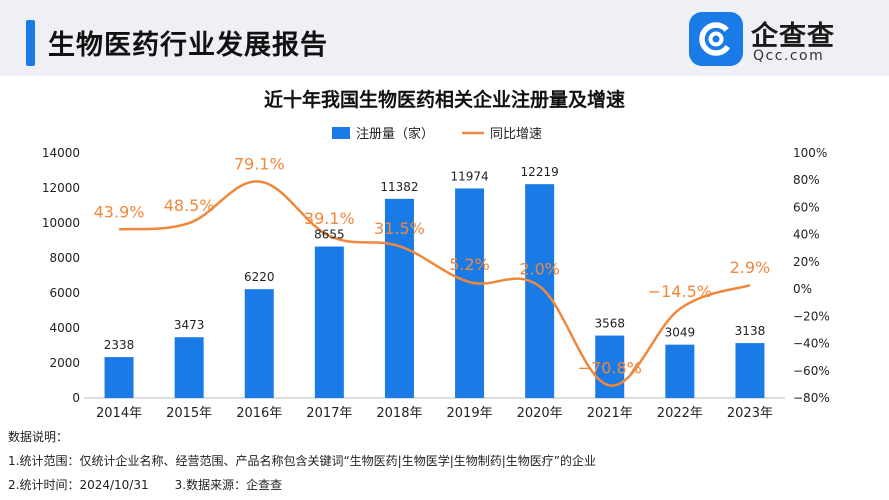 The width and height of the screenshot is (889, 500). What do you see at coordinates (64, 328) in the screenshot?
I see `y-left-tick-label: 4000` at bounding box center [64, 328].